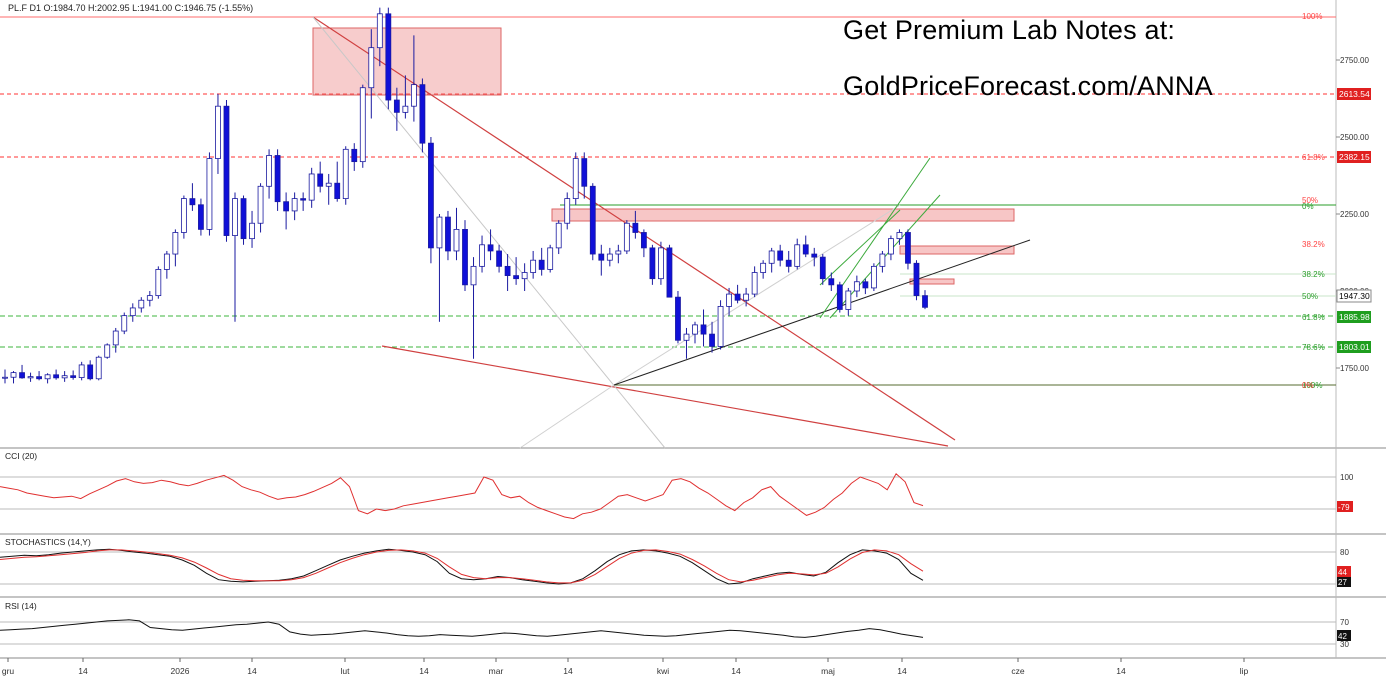 The width and height of the screenshot is (1386, 687). I want to click on rsi-value-box, so click(1344, 635).